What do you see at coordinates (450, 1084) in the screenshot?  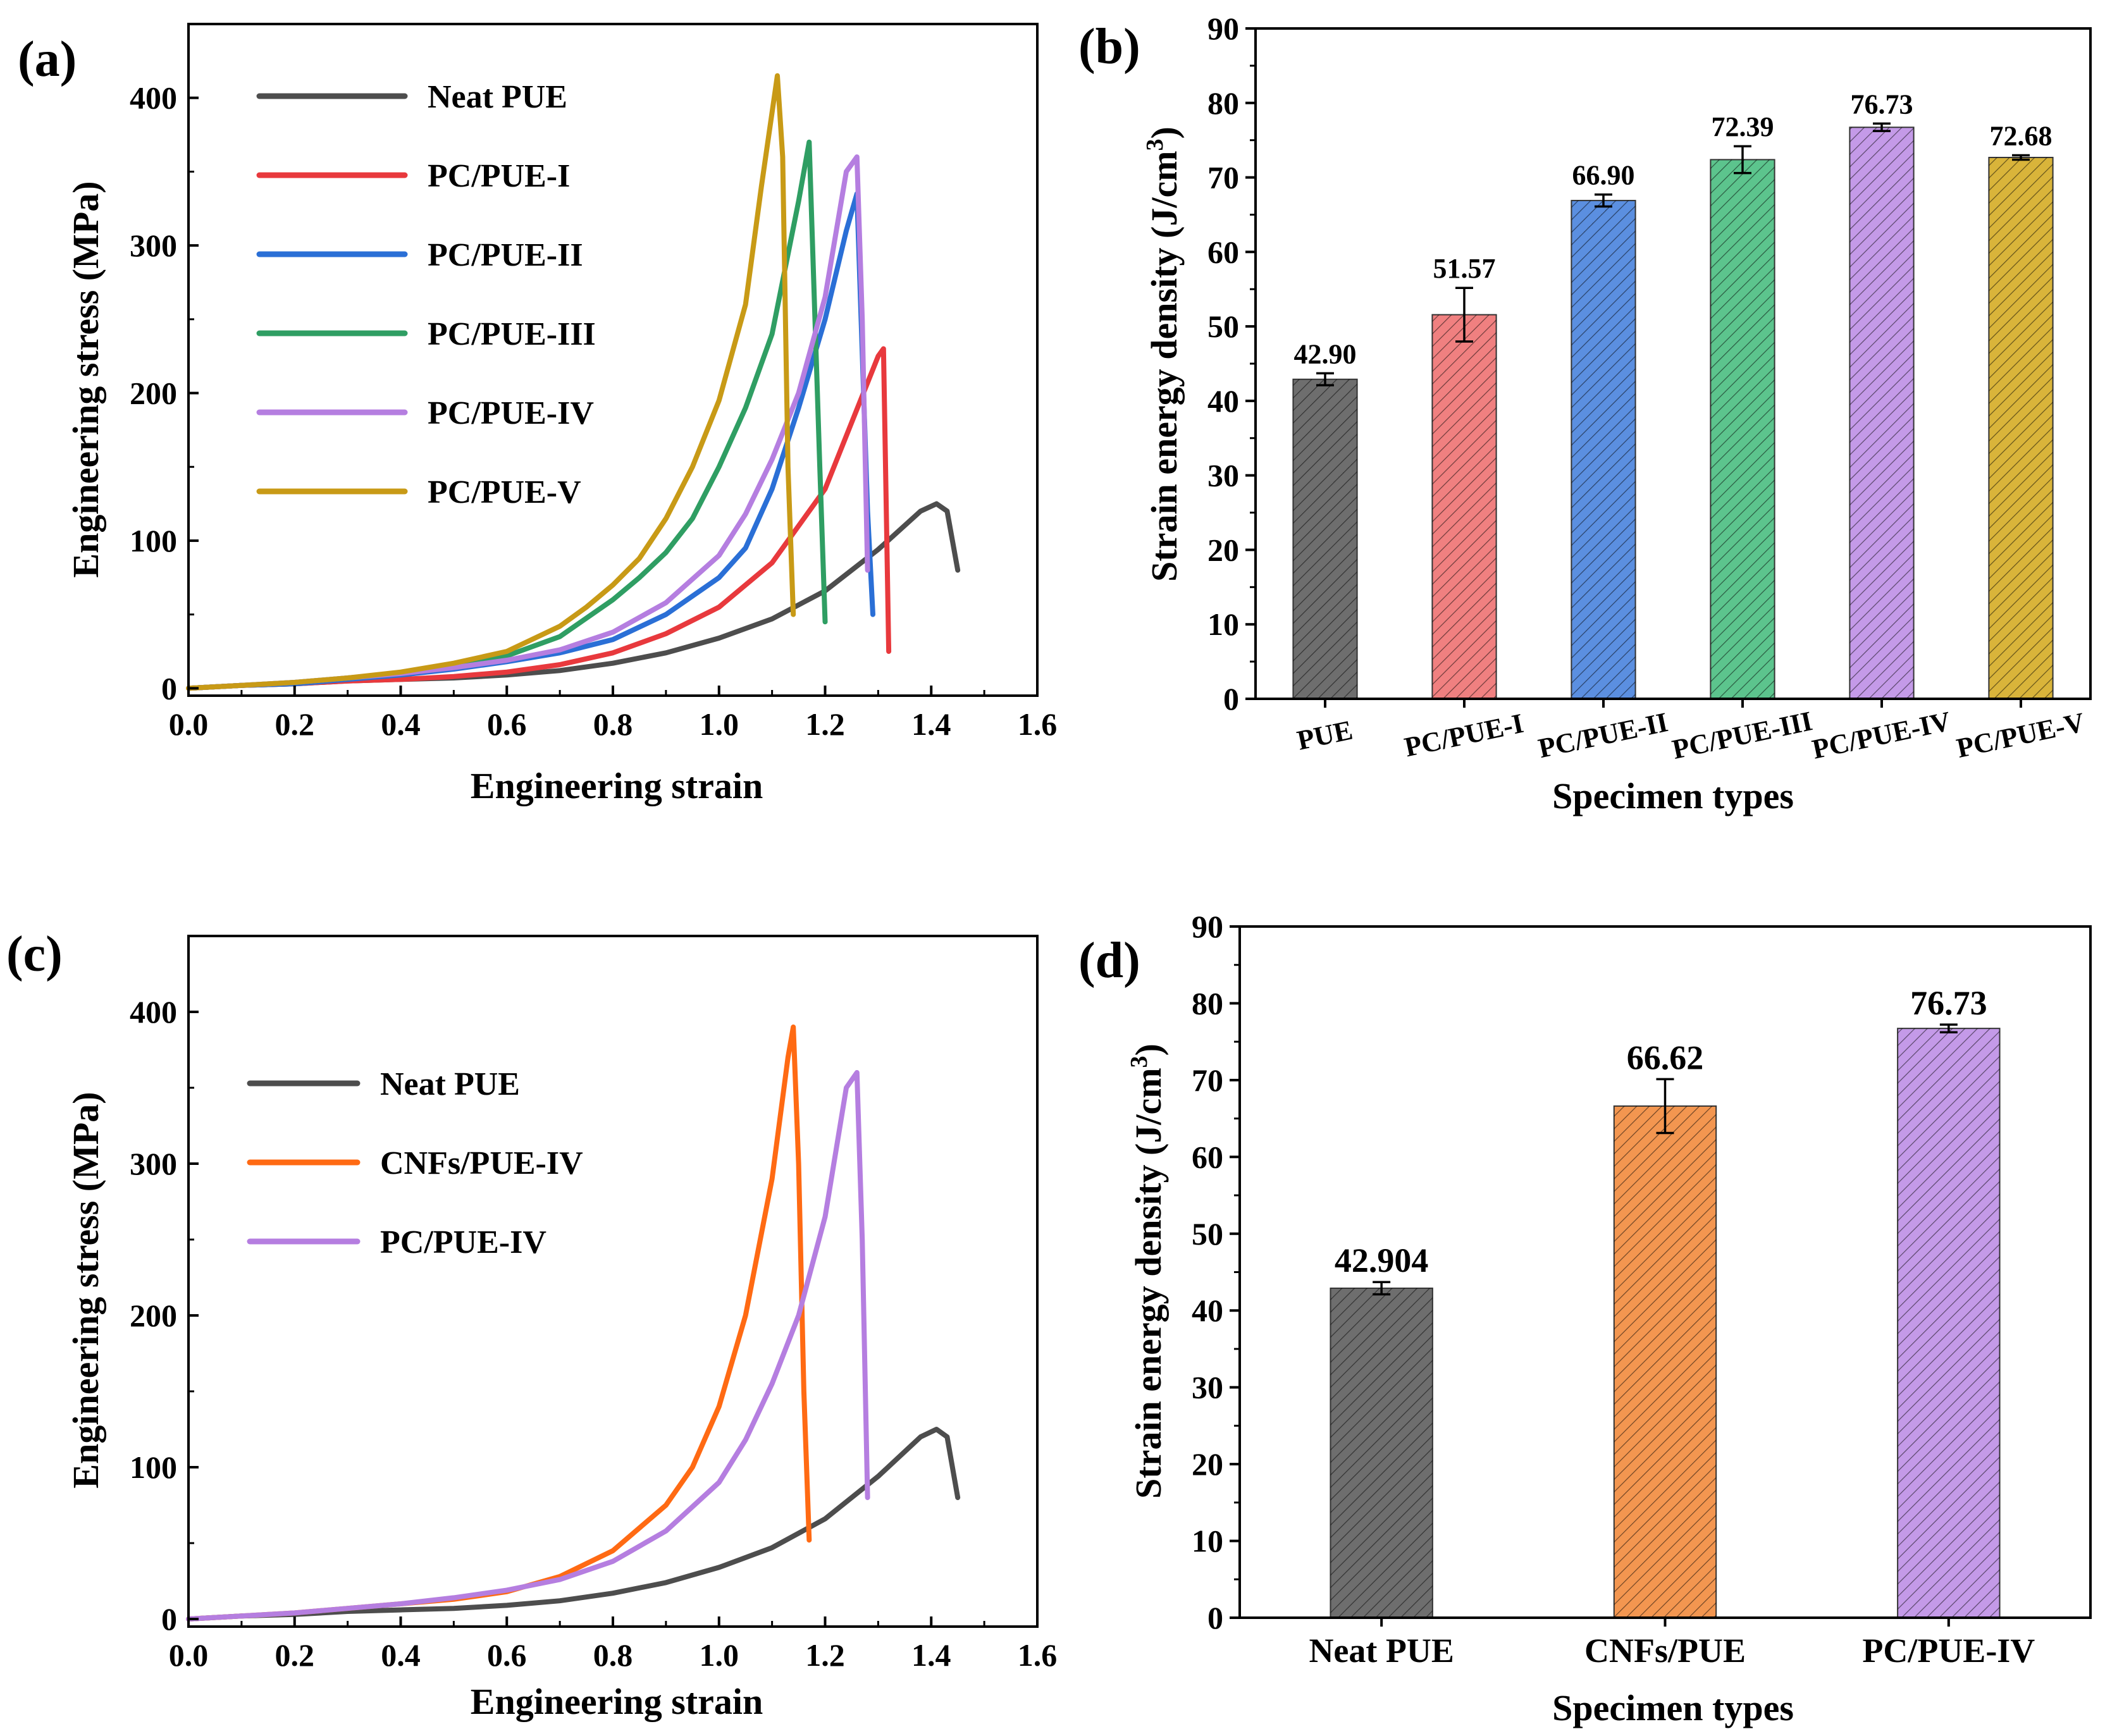 I see `panel-c-legend-label-0: Neat PUE` at bounding box center [450, 1084].